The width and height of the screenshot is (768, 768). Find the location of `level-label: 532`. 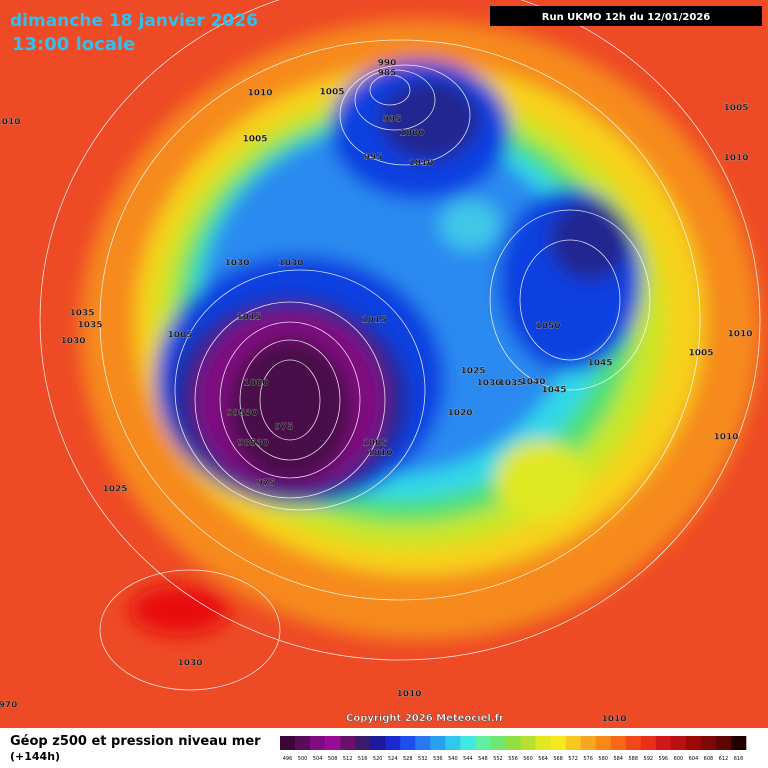

level-label: 532 is located at coordinates (423, 759).